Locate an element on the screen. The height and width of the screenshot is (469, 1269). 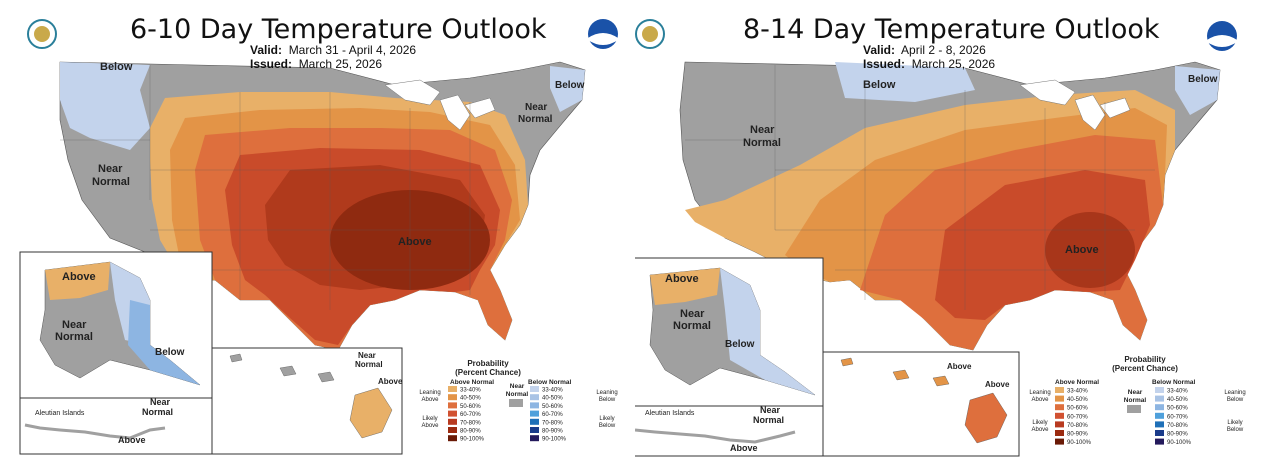
legend-leaning-above-1: Leaning is located at coordinates (1039, 393).